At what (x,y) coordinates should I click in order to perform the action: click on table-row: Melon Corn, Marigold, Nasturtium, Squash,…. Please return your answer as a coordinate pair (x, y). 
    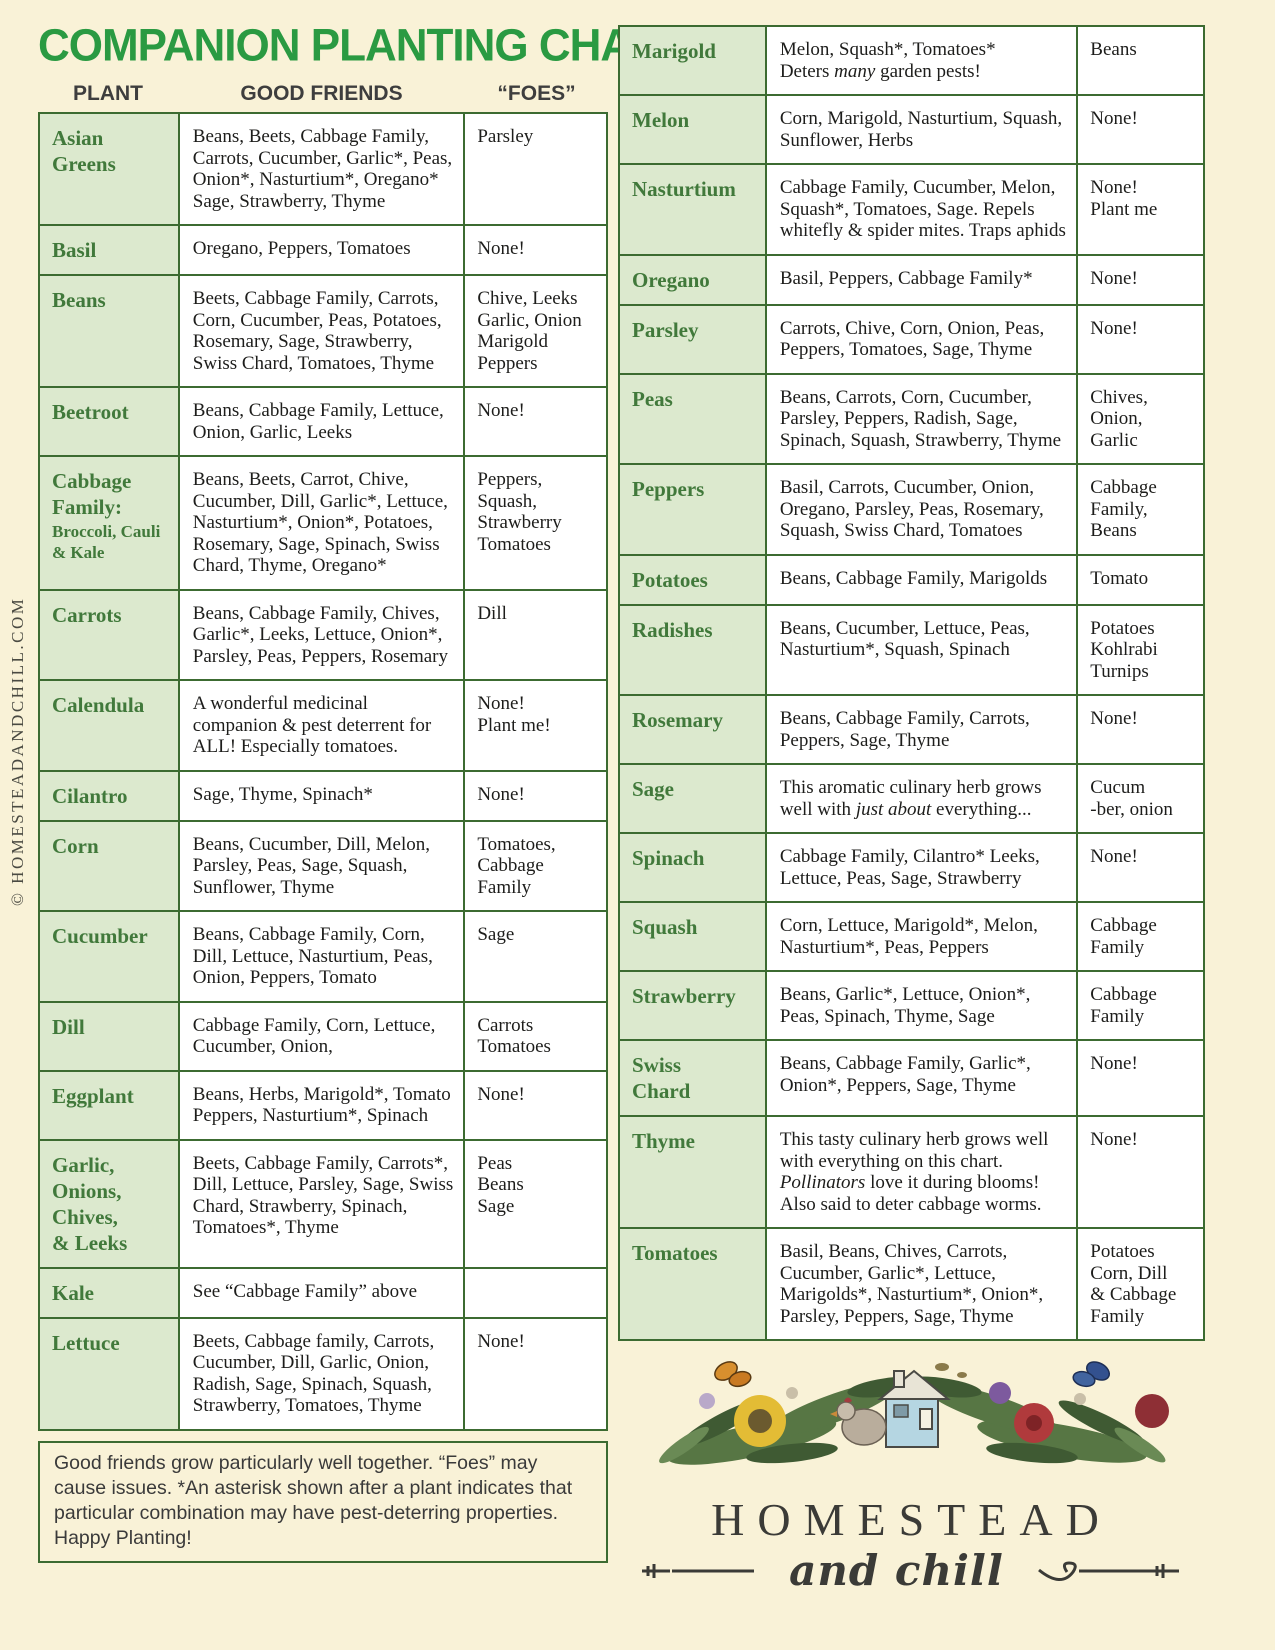
    Looking at the image, I should click on (911, 129).